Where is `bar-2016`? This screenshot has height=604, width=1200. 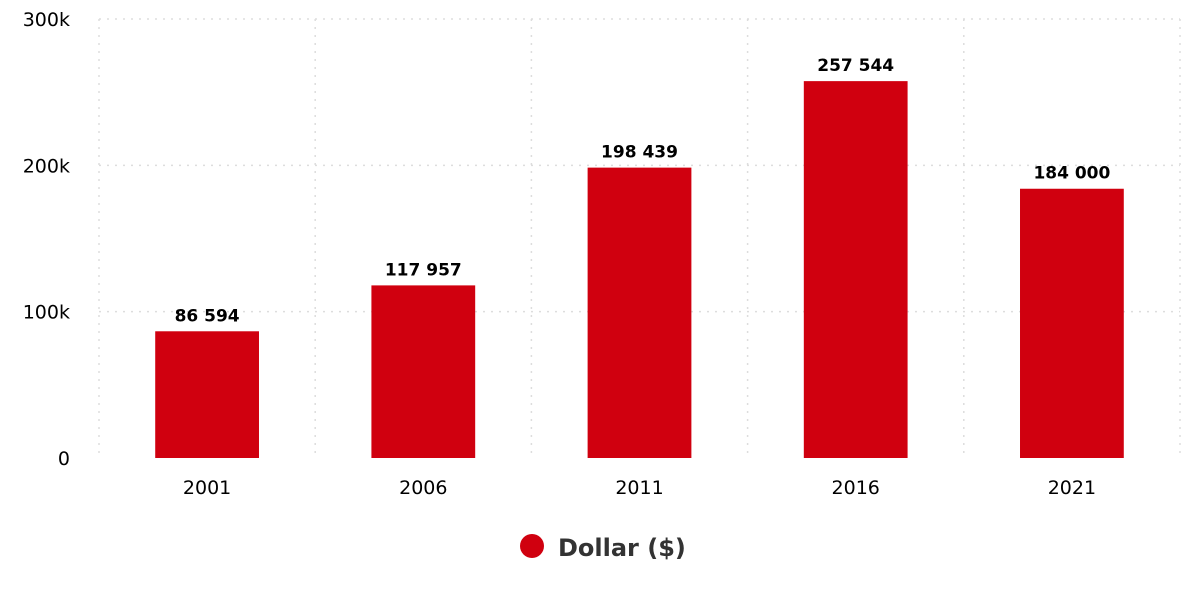
bar-2016 is located at coordinates (855, 269).